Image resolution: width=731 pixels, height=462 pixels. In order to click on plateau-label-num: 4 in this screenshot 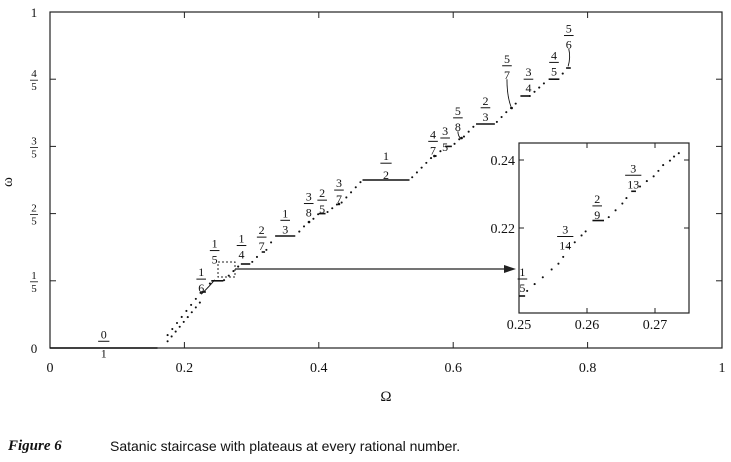, I will do `click(433, 134)`.